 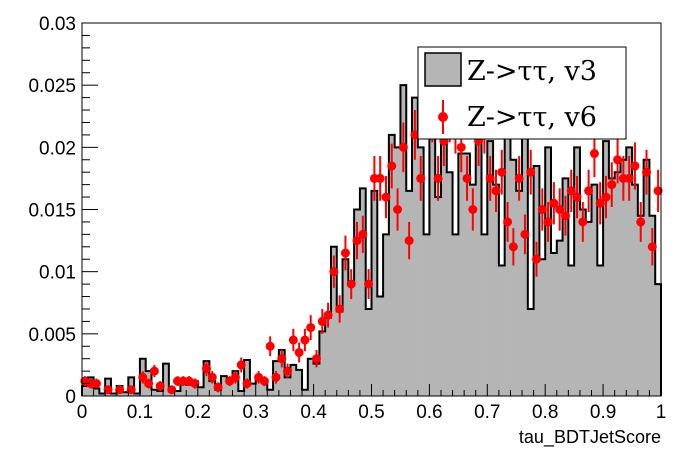 I want to click on y-tick-label-4: 0.02, so click(x=57, y=148).